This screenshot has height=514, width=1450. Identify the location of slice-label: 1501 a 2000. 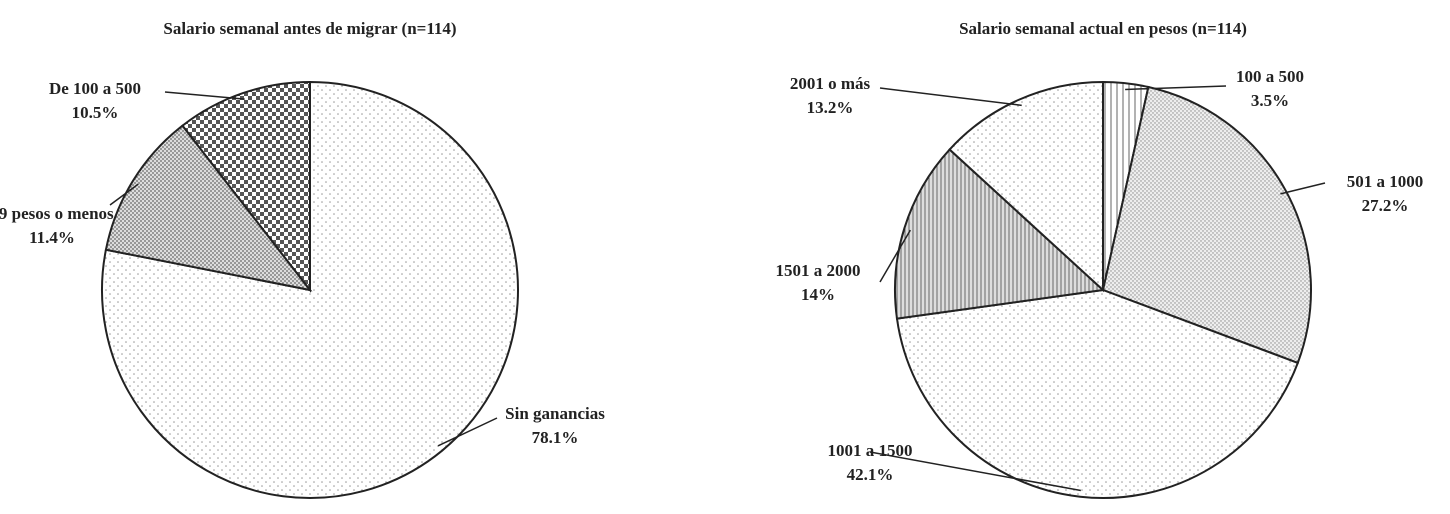
(818, 270).